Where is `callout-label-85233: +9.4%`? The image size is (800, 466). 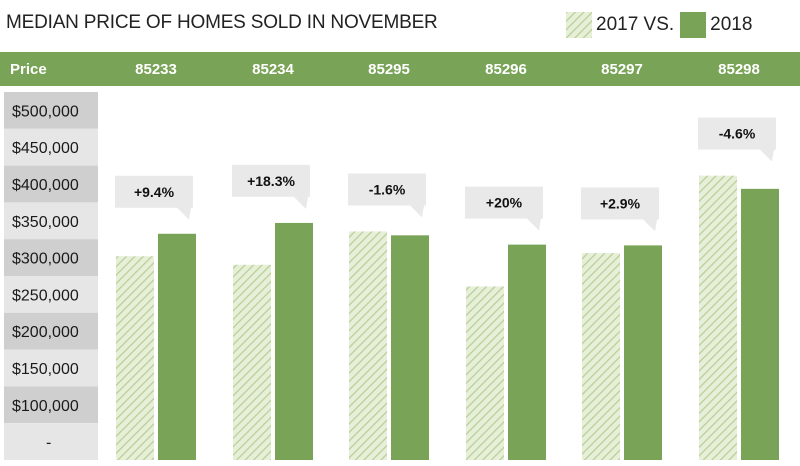
callout-label-85233: +9.4% is located at coordinates (154, 192).